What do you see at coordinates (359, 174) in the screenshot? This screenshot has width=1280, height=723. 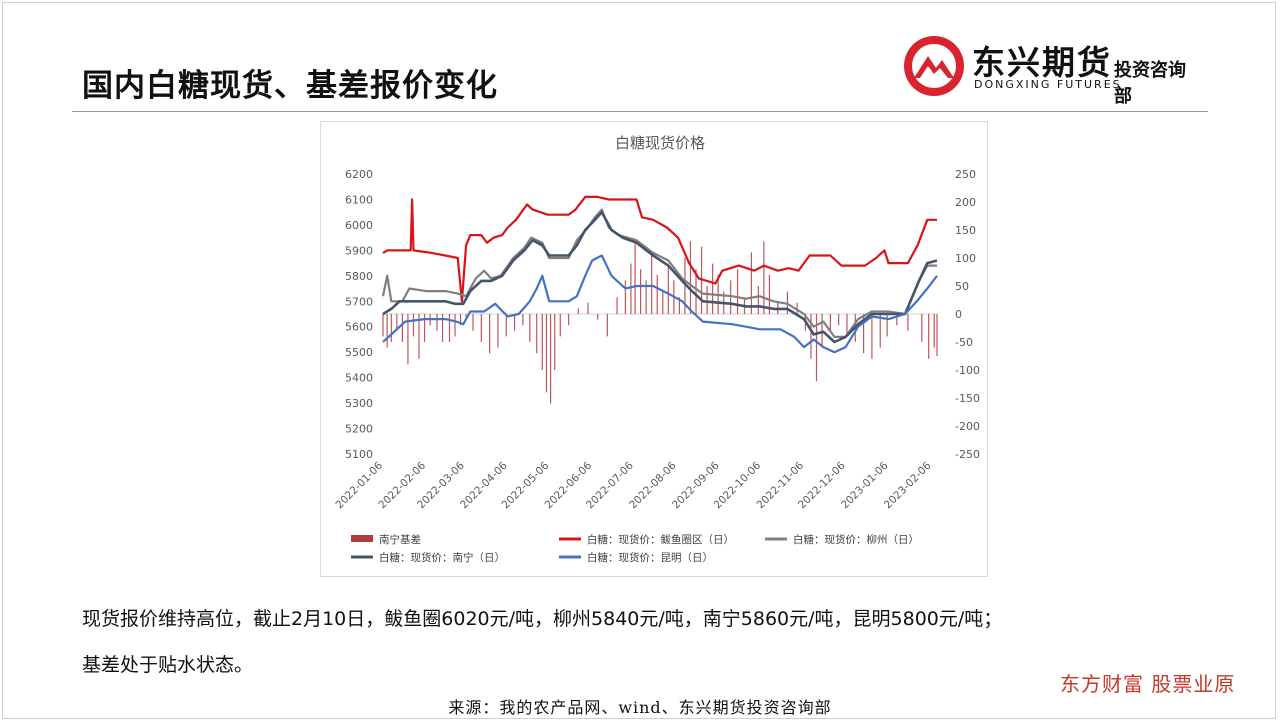 I see `y-tick-label: 6200` at bounding box center [359, 174].